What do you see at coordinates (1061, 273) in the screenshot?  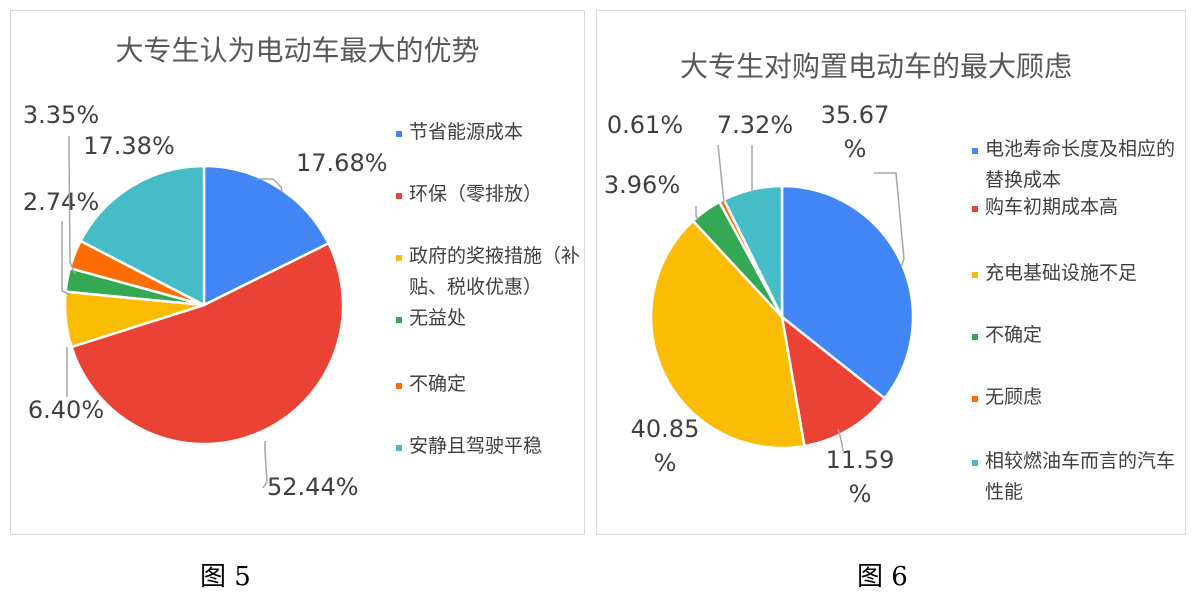 I see `legend-label: 充电基础设施不足` at bounding box center [1061, 273].